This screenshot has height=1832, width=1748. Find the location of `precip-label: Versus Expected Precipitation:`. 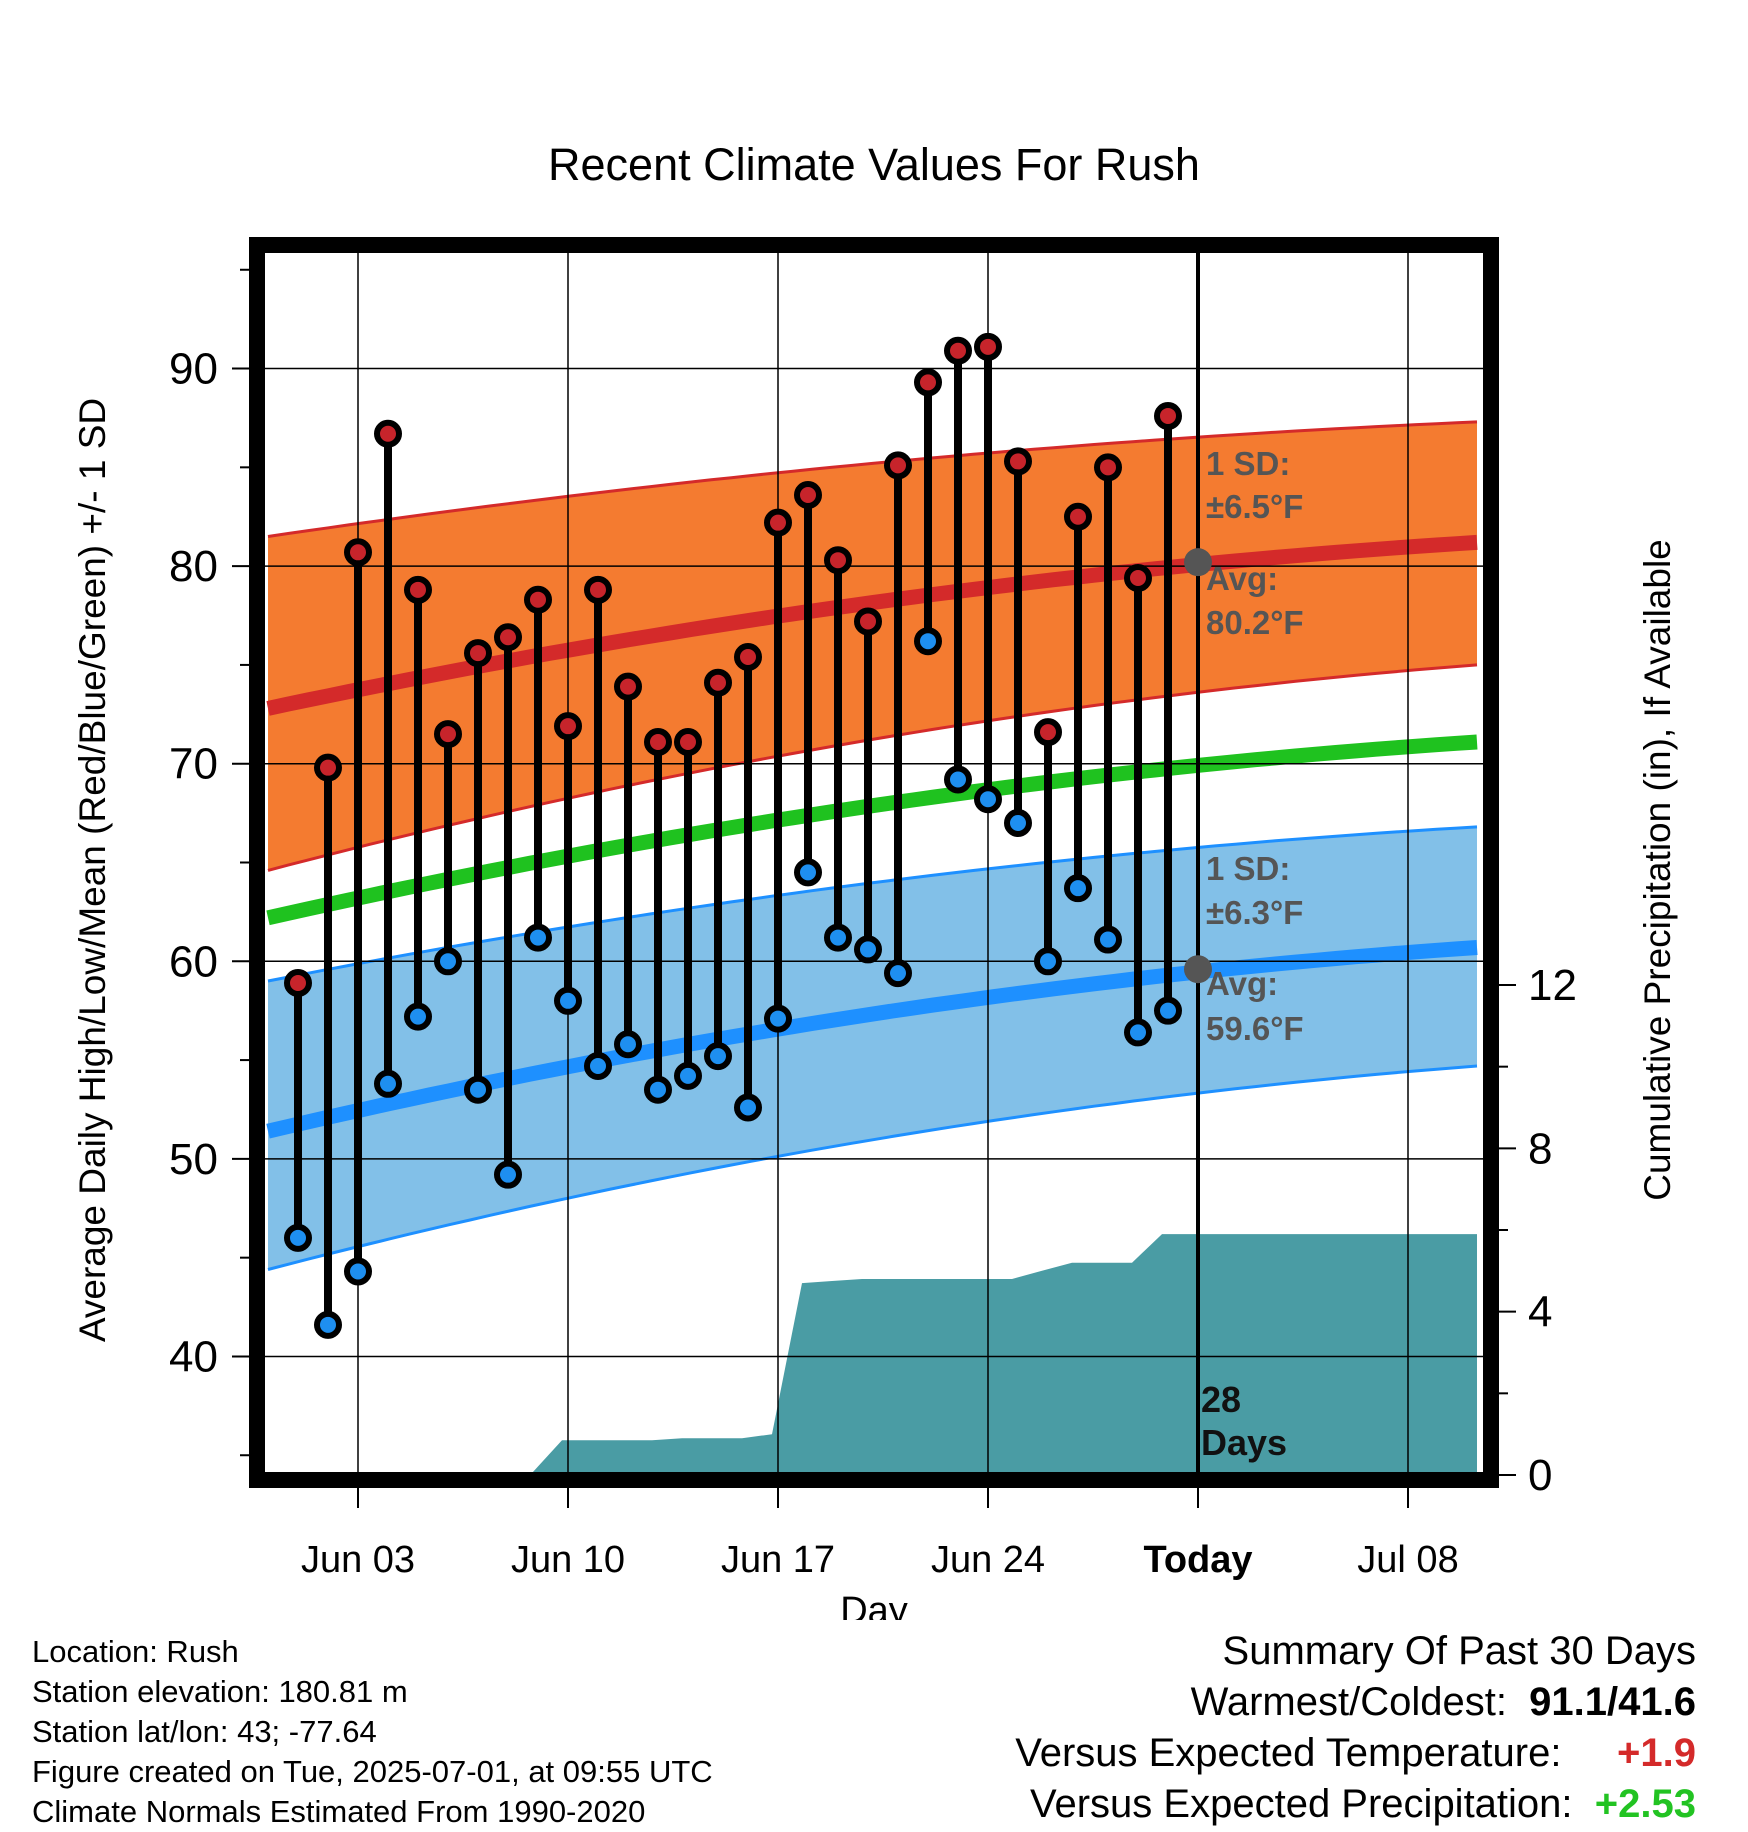

precip-label: Versus Expected Precipitation: is located at coordinates (1301, 1804).